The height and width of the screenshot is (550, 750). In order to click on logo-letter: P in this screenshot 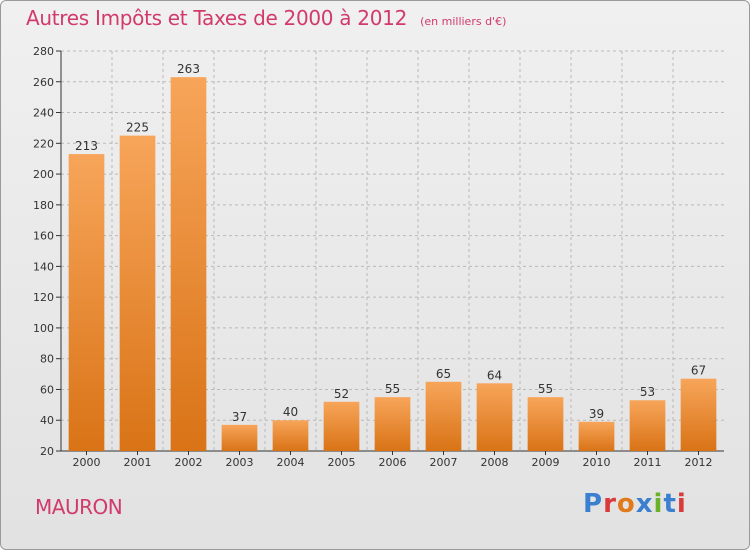, I will do `click(593, 504)`.